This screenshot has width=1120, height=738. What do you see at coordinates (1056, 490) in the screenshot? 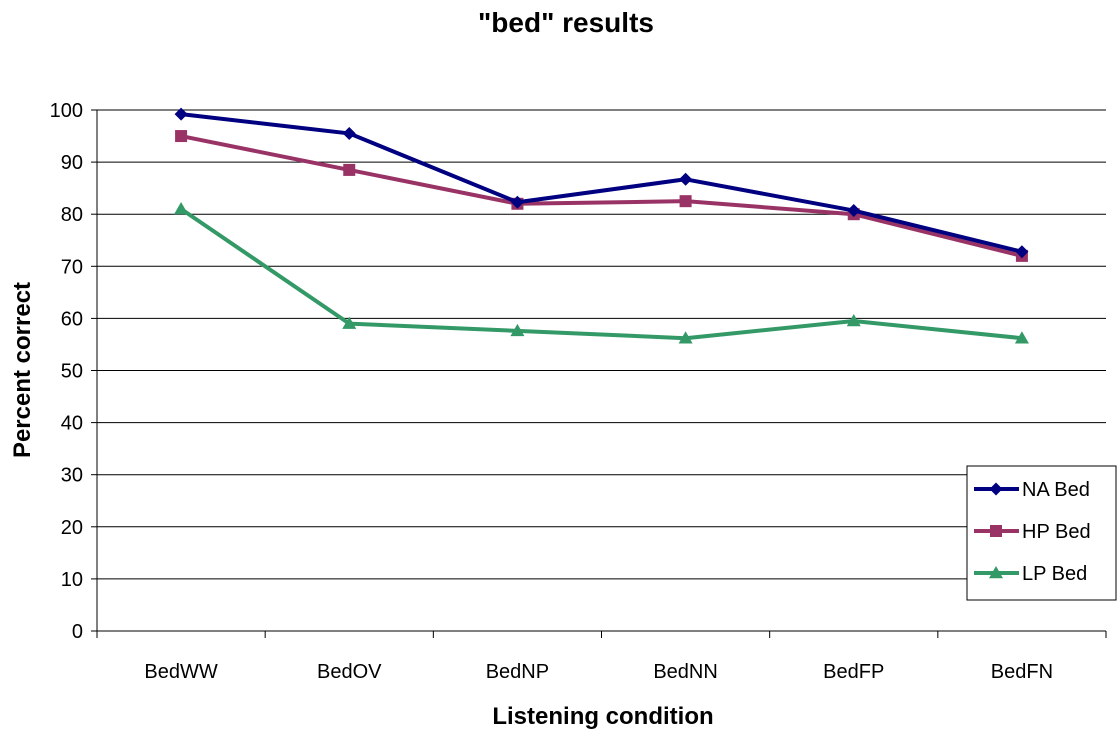
I see `legend-label-na-bed: NA Bed` at bounding box center [1056, 490].